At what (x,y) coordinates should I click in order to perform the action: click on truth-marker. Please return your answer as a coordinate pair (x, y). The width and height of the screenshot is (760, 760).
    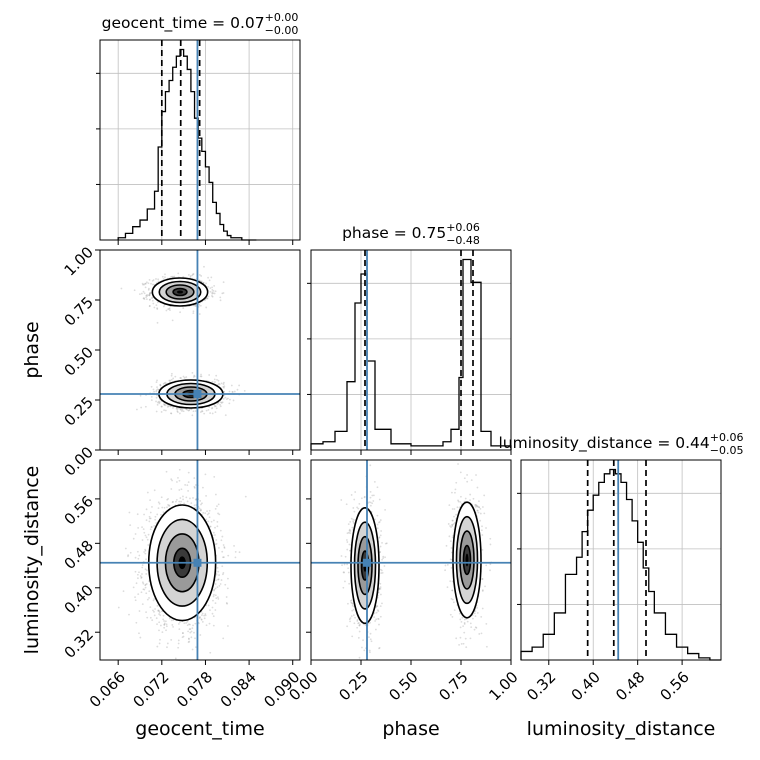
    Looking at the image, I should click on (197, 562).